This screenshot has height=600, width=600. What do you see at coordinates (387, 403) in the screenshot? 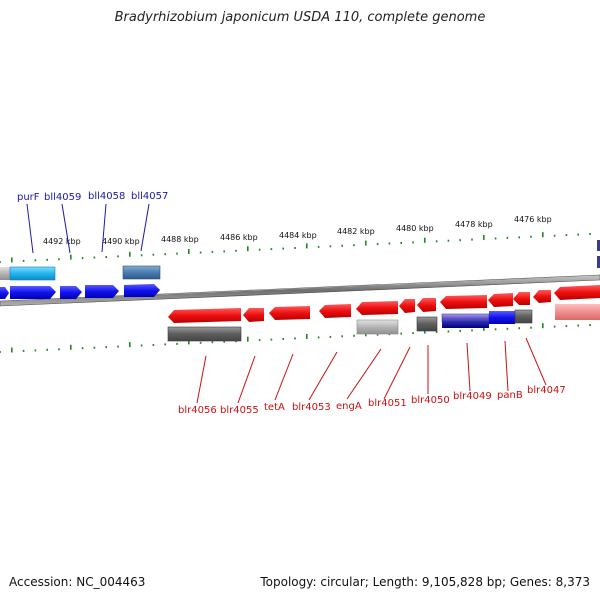
I see `gene-label-blr4051: blr4051` at bounding box center [387, 403].